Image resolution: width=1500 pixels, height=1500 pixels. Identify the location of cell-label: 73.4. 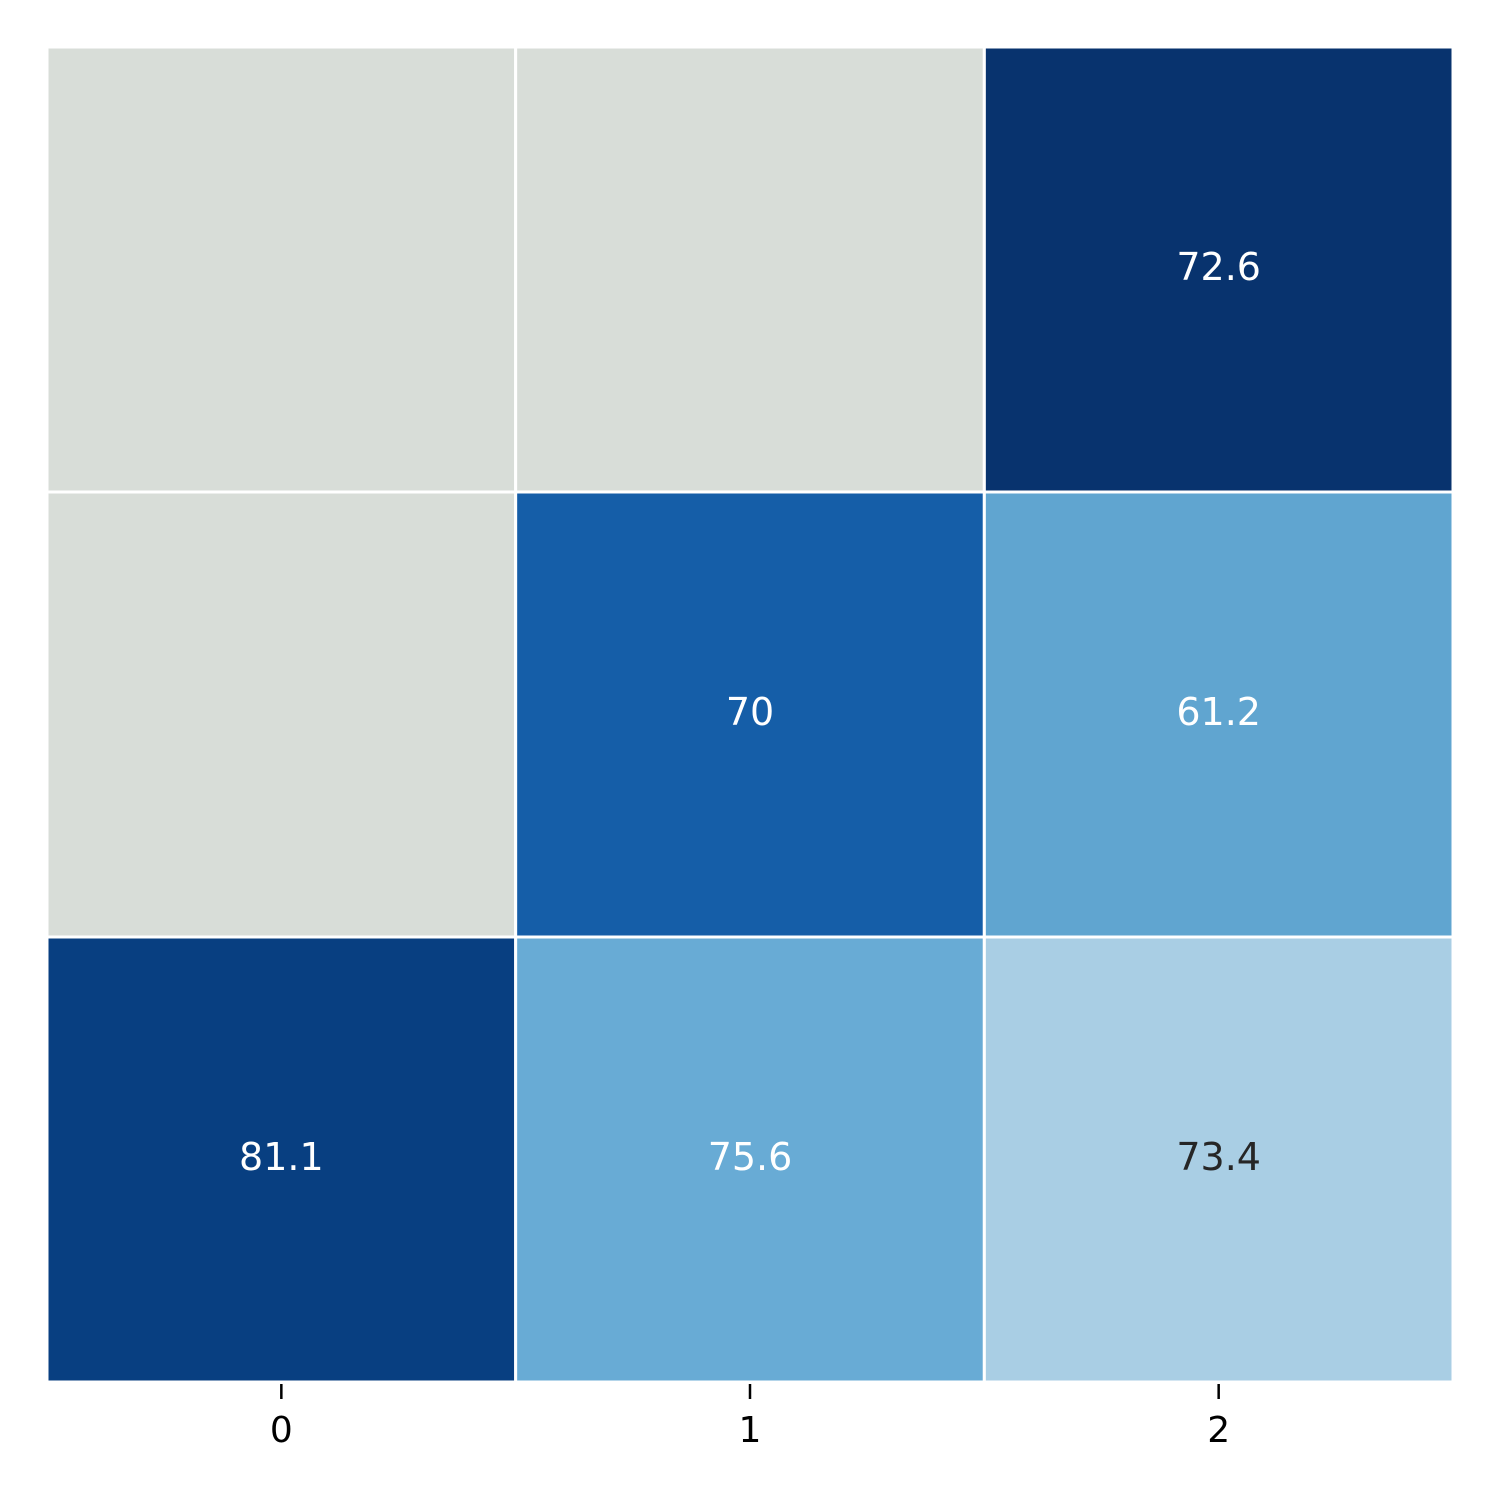
(1218, 1157).